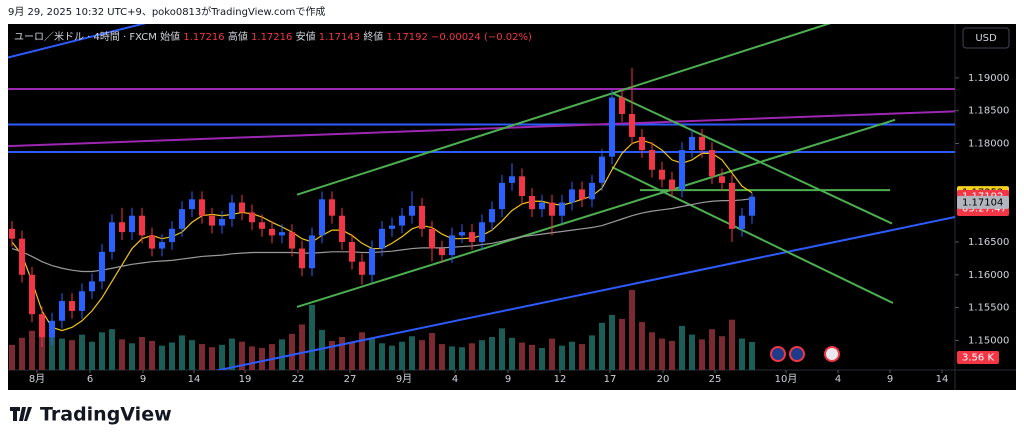 The width and height of the screenshot is (1024, 441). What do you see at coordinates (988, 242) in the screenshot?
I see `y-tick-label: 1.16500` at bounding box center [988, 242].